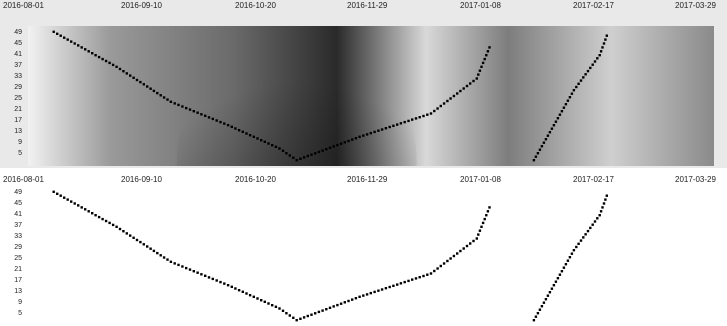 Image resolution: width=727 pixels, height=326 pixels. Describe the element at coordinates (18, 109) in the screenshot. I see `y-tick-label: 21` at that location.